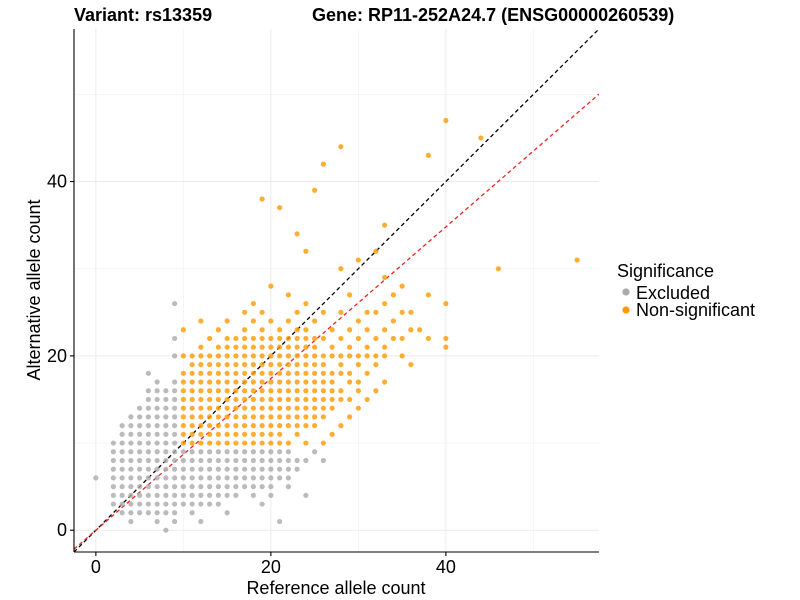 This screenshot has width=800, height=600. Describe the element at coordinates (626, 292) in the screenshot. I see `legend-key-excluded` at that location.